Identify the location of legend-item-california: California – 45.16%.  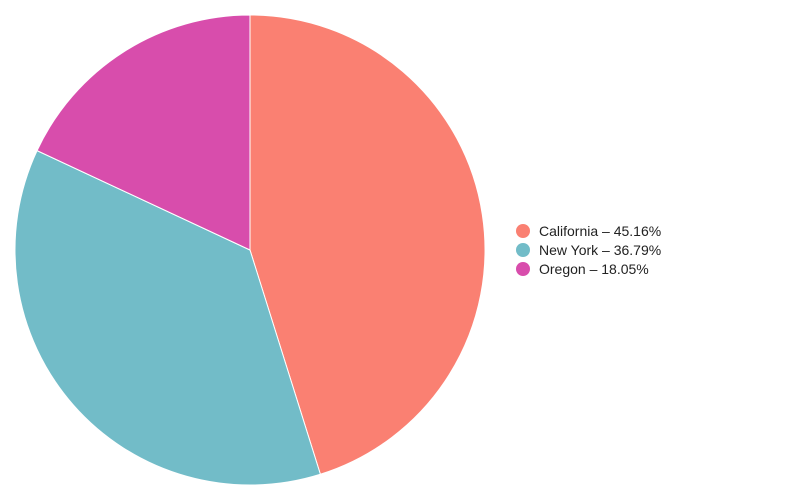
(588, 231).